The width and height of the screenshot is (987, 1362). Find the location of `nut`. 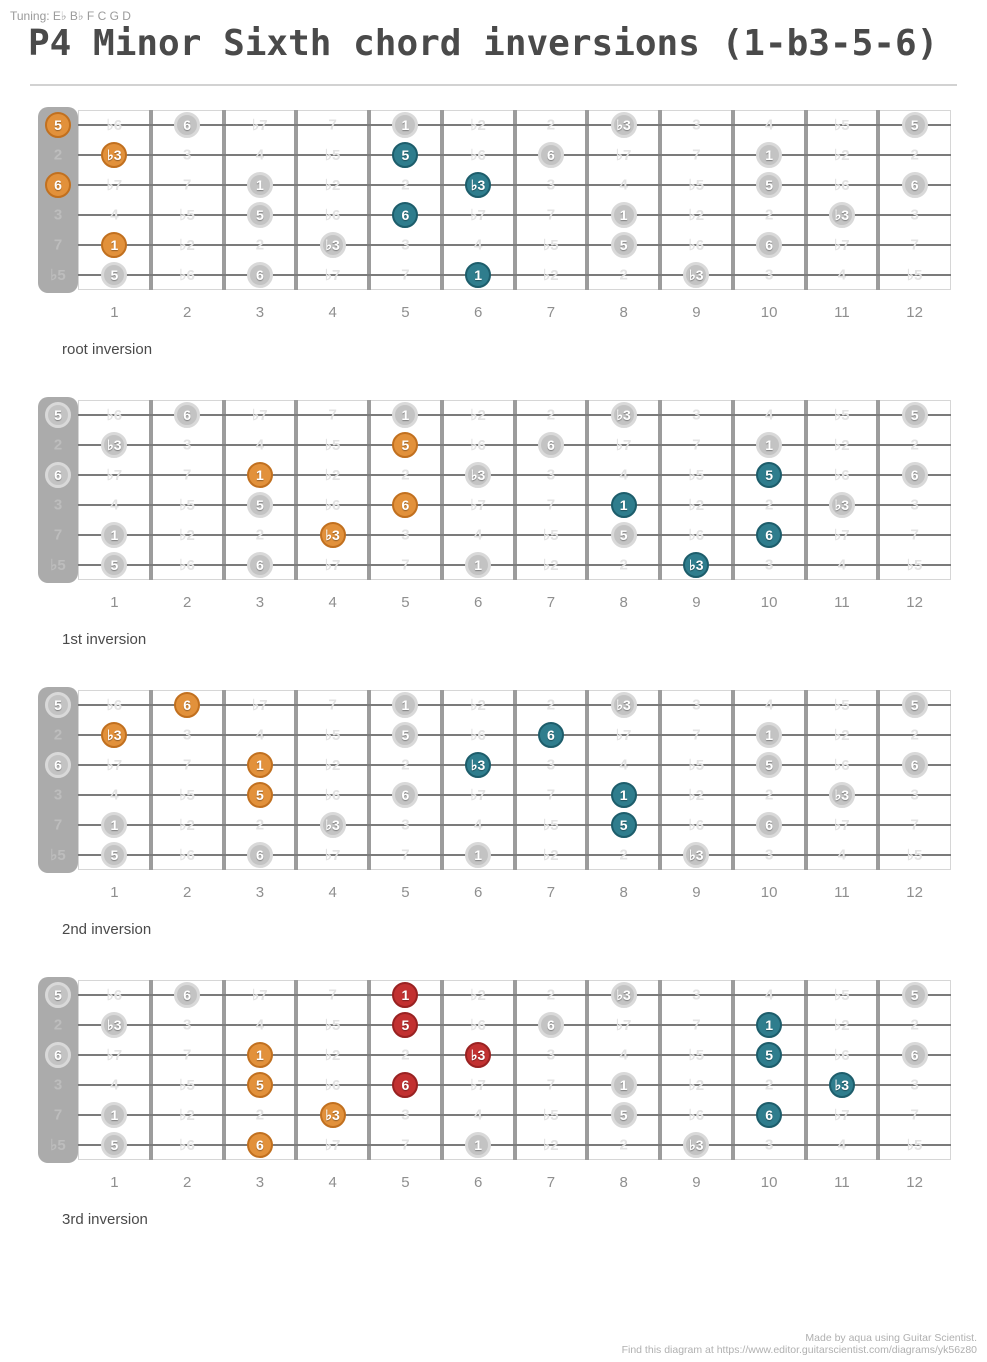

nut is located at coordinates (58, 200).